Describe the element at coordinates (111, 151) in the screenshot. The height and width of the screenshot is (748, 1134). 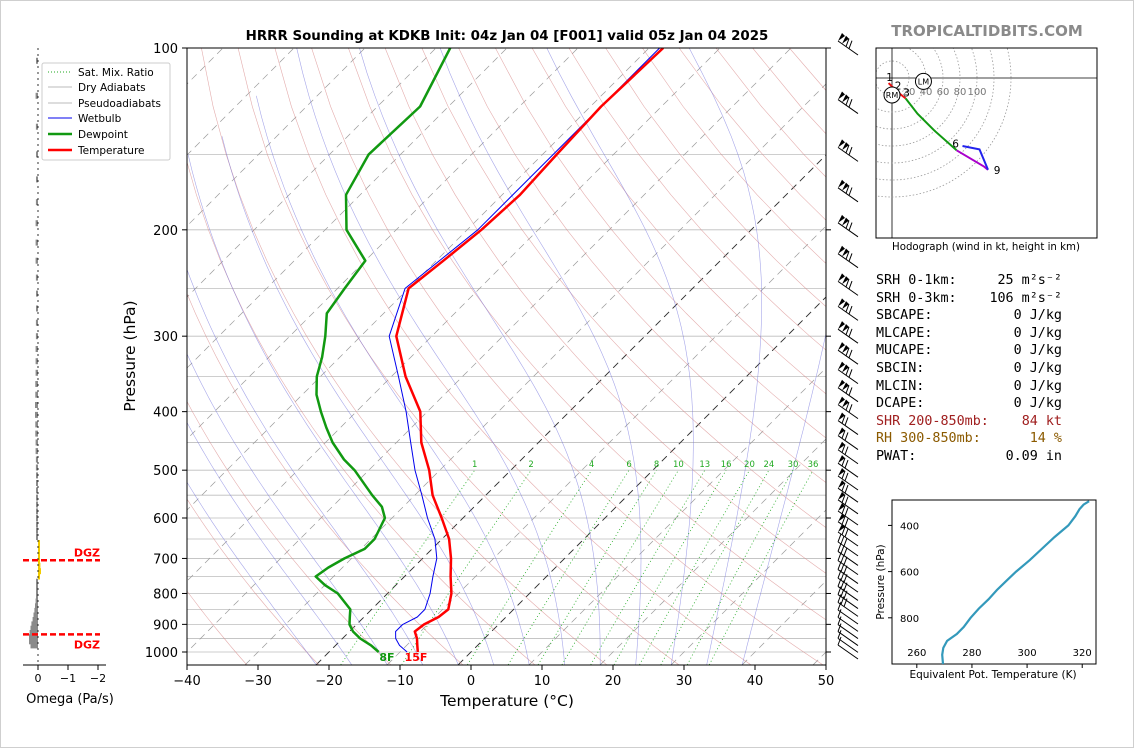
I see `legend-temperature: Temperature` at that location.